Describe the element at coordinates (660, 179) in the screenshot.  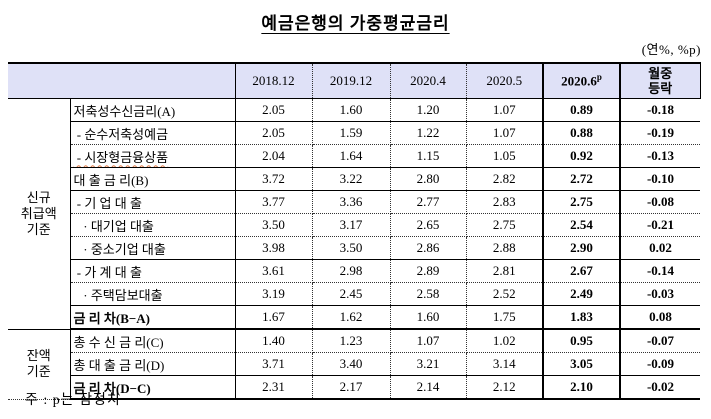
I see `cell-value-change: -0.10` at that location.